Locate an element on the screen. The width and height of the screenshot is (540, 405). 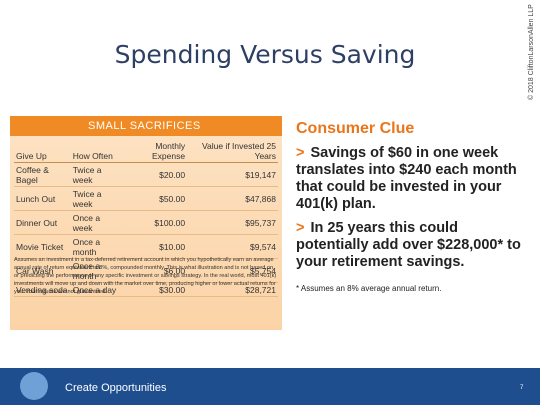
table-cell: $19,147 is located at coordinates (232, 174).